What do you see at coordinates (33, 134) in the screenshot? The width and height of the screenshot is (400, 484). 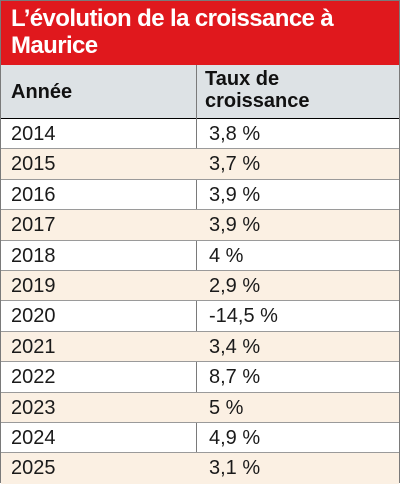 I see `year-cell: 2014` at bounding box center [33, 134].